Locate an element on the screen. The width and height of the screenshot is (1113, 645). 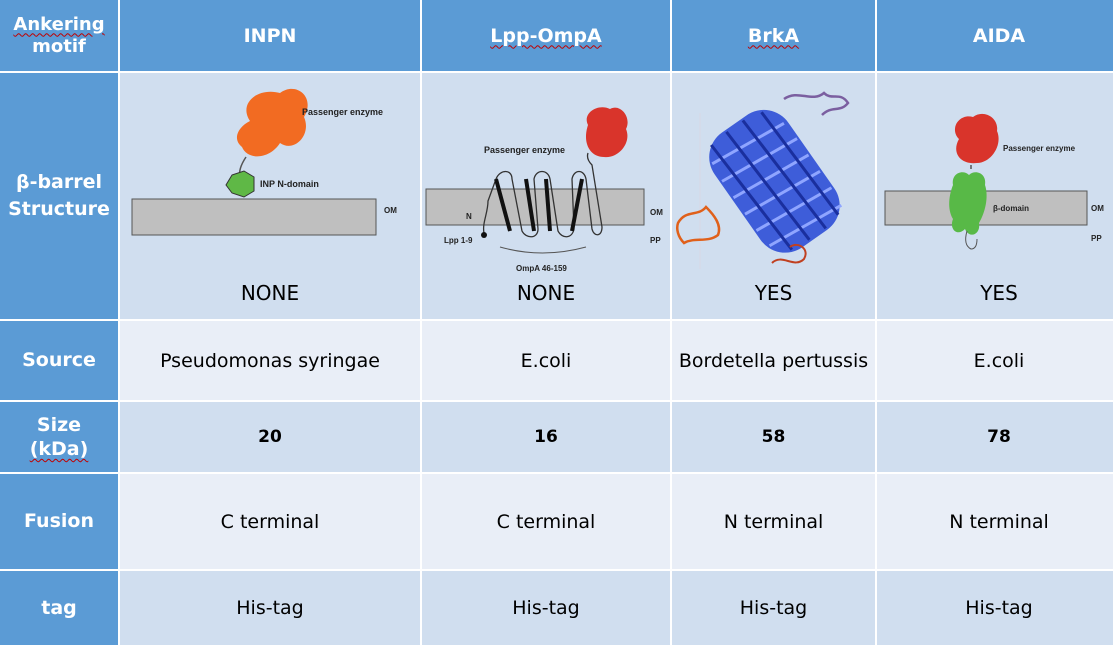
row-header-source-label: Source is located at coordinates (59, 360).